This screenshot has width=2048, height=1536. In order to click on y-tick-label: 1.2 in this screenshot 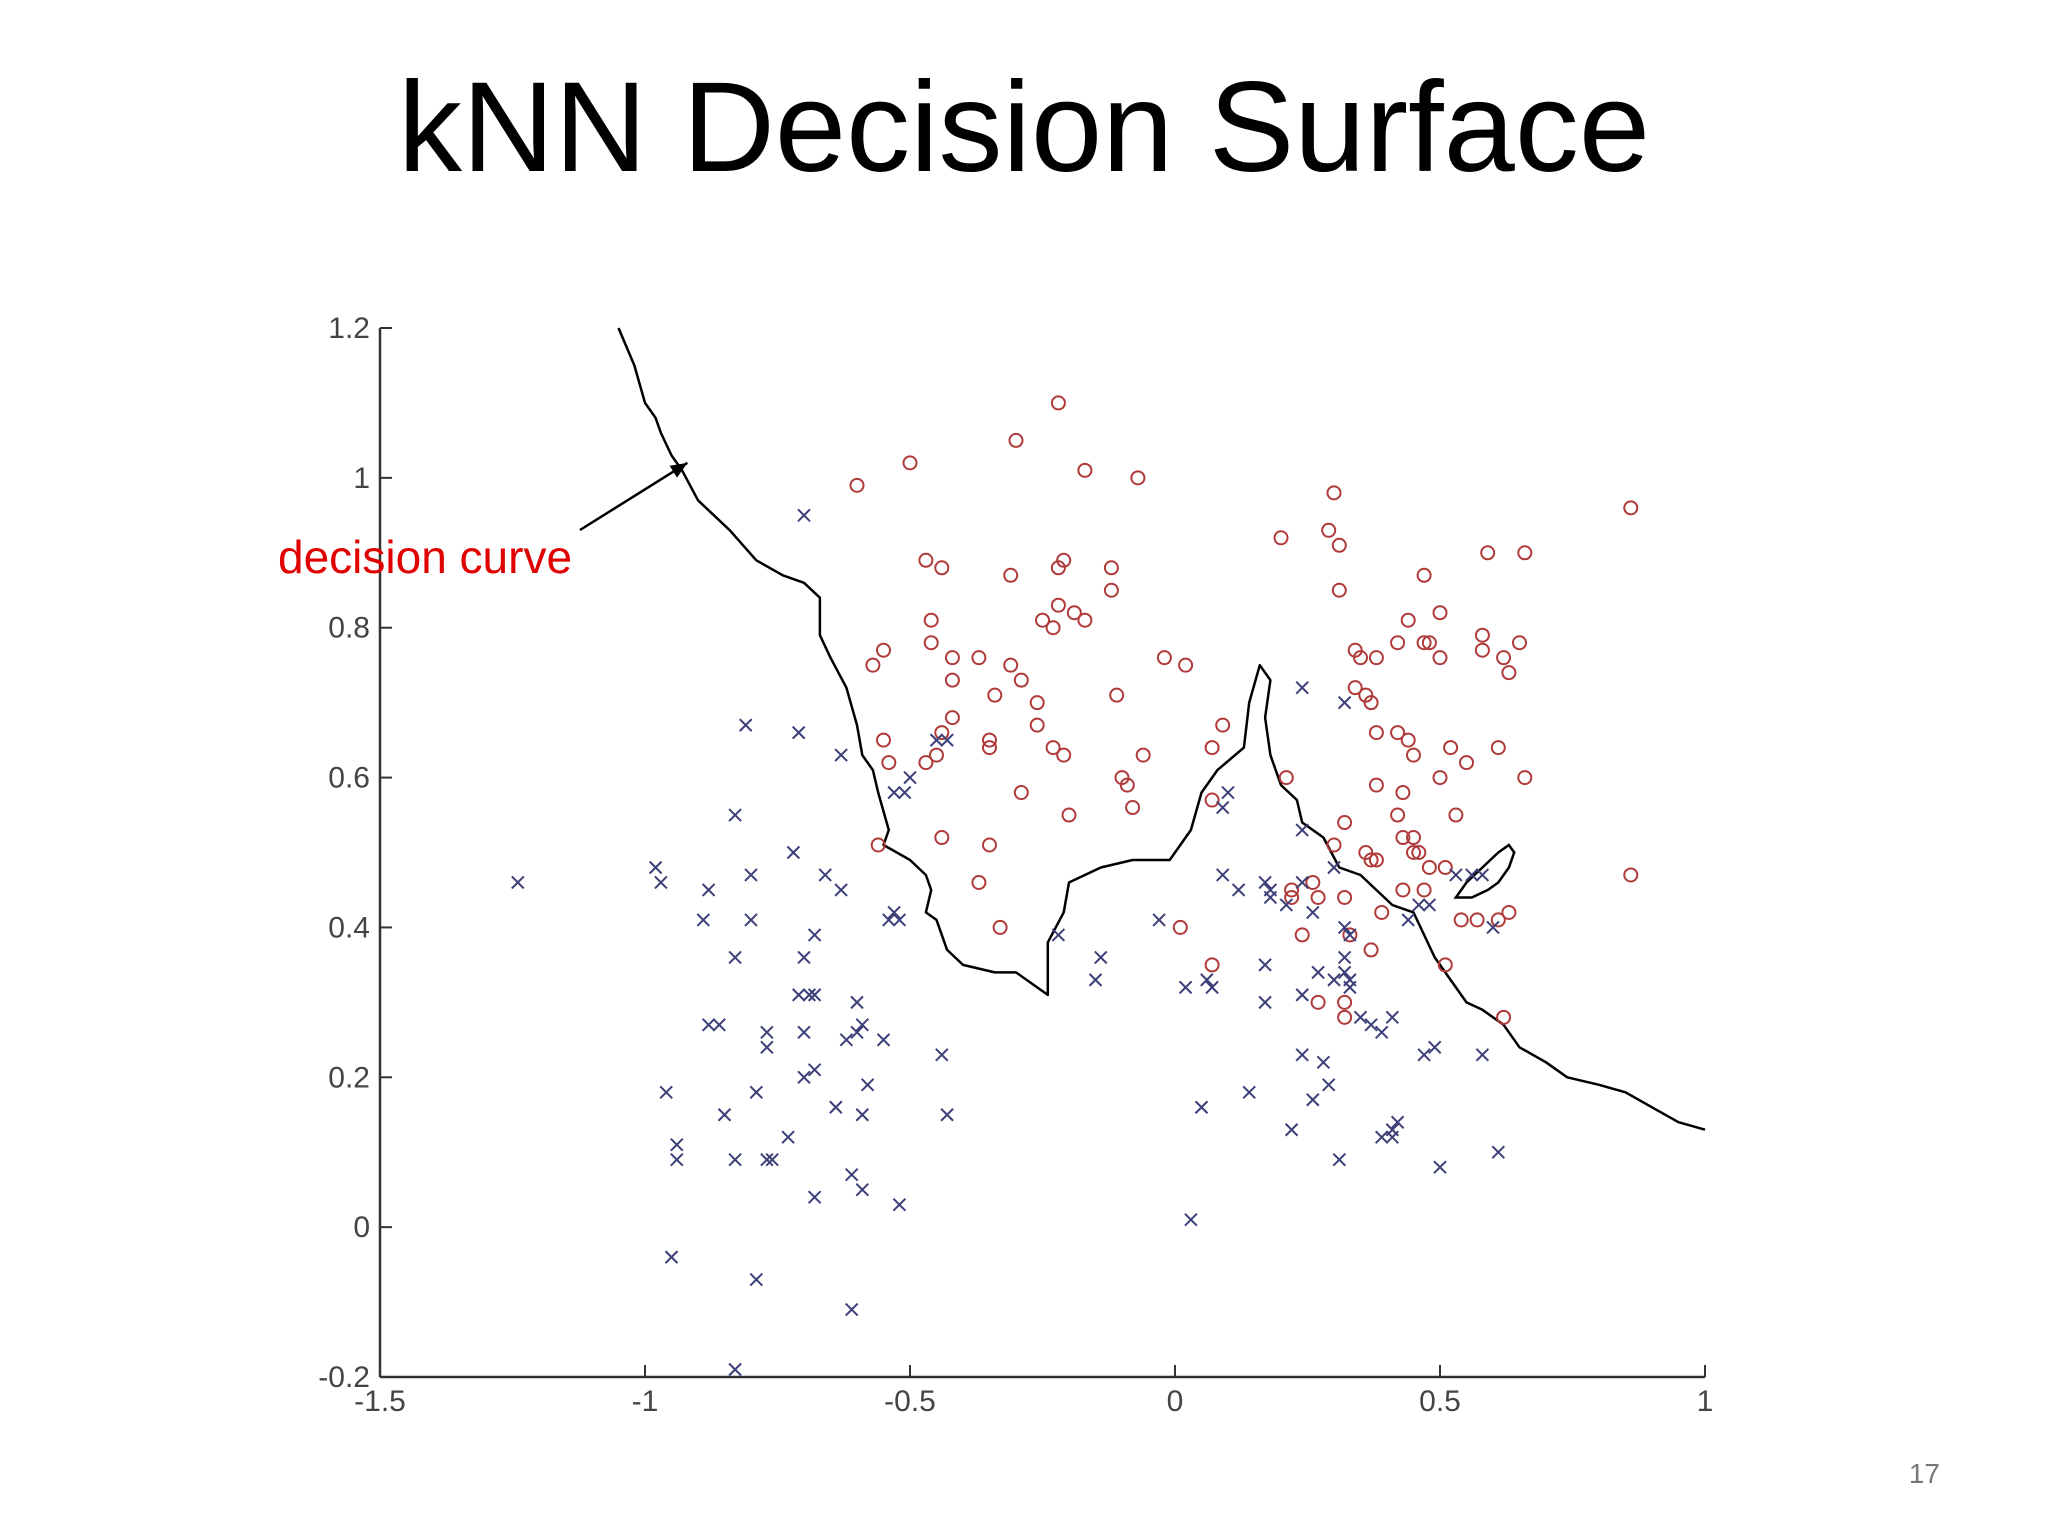, I will do `click(349, 328)`.